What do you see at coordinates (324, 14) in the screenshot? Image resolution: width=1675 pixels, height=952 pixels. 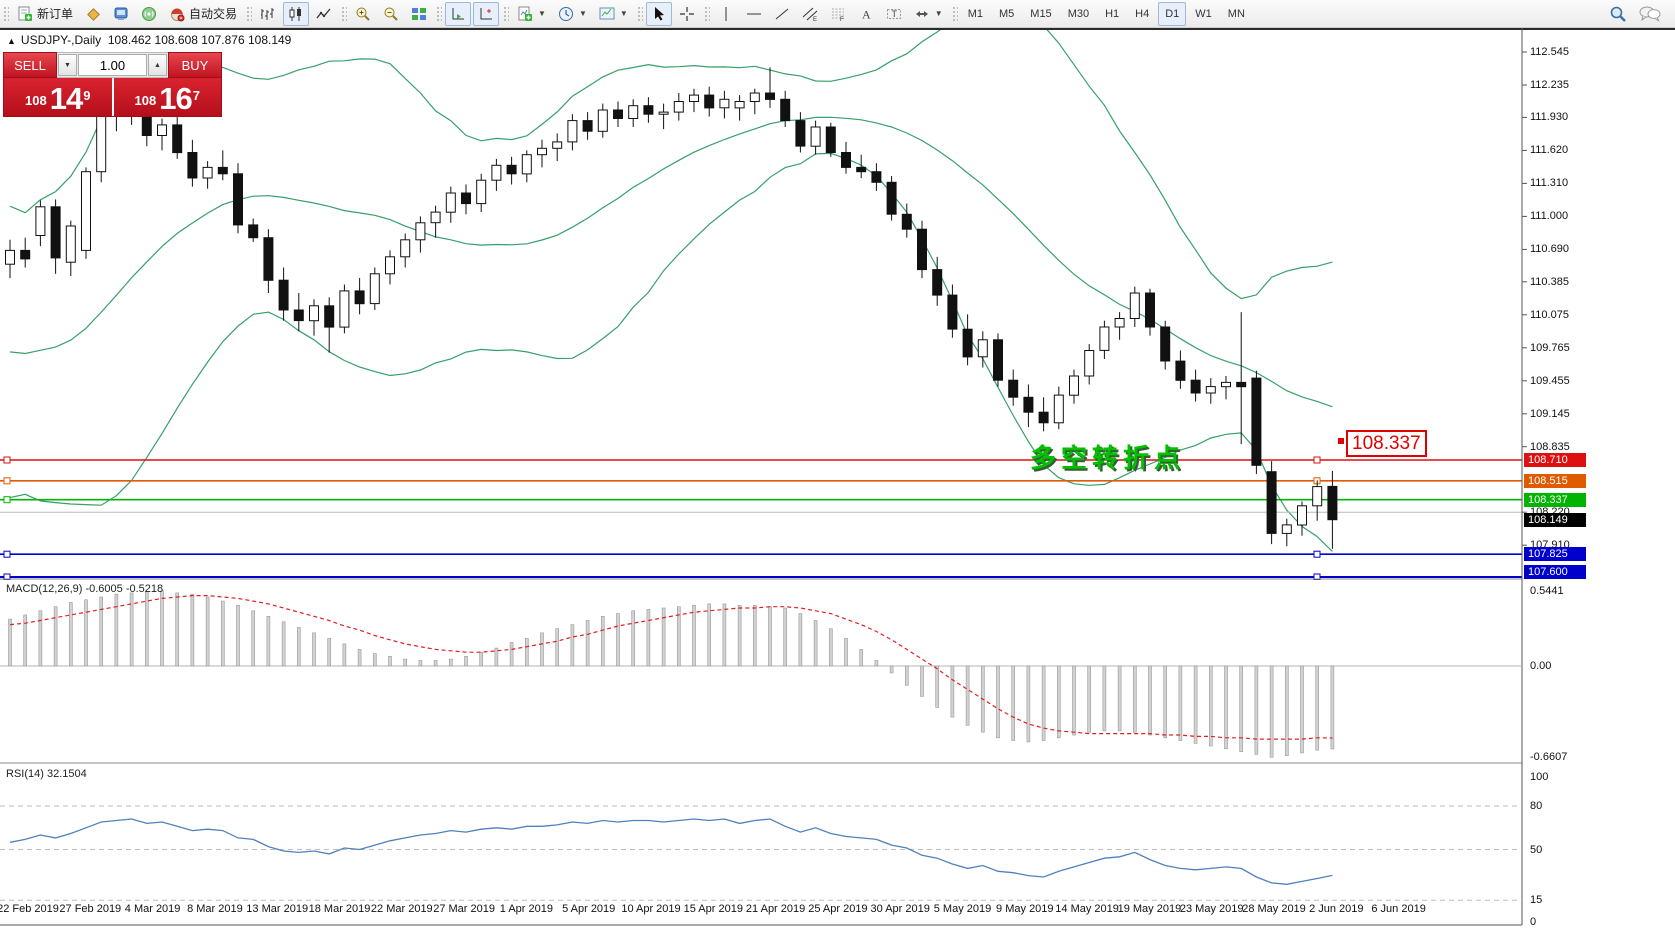 I see `line-chart-button` at bounding box center [324, 14].